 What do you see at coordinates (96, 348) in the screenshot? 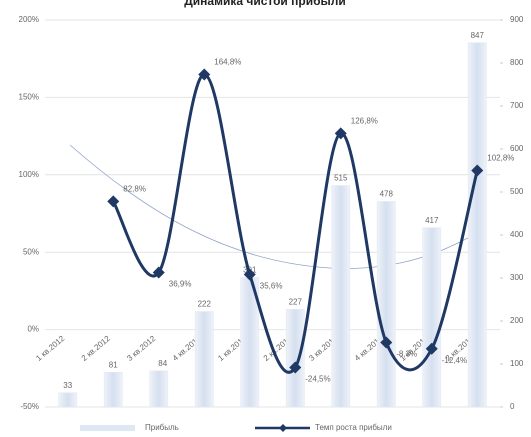
I see `x-tick-label: 2 кв.2012` at bounding box center [96, 348].